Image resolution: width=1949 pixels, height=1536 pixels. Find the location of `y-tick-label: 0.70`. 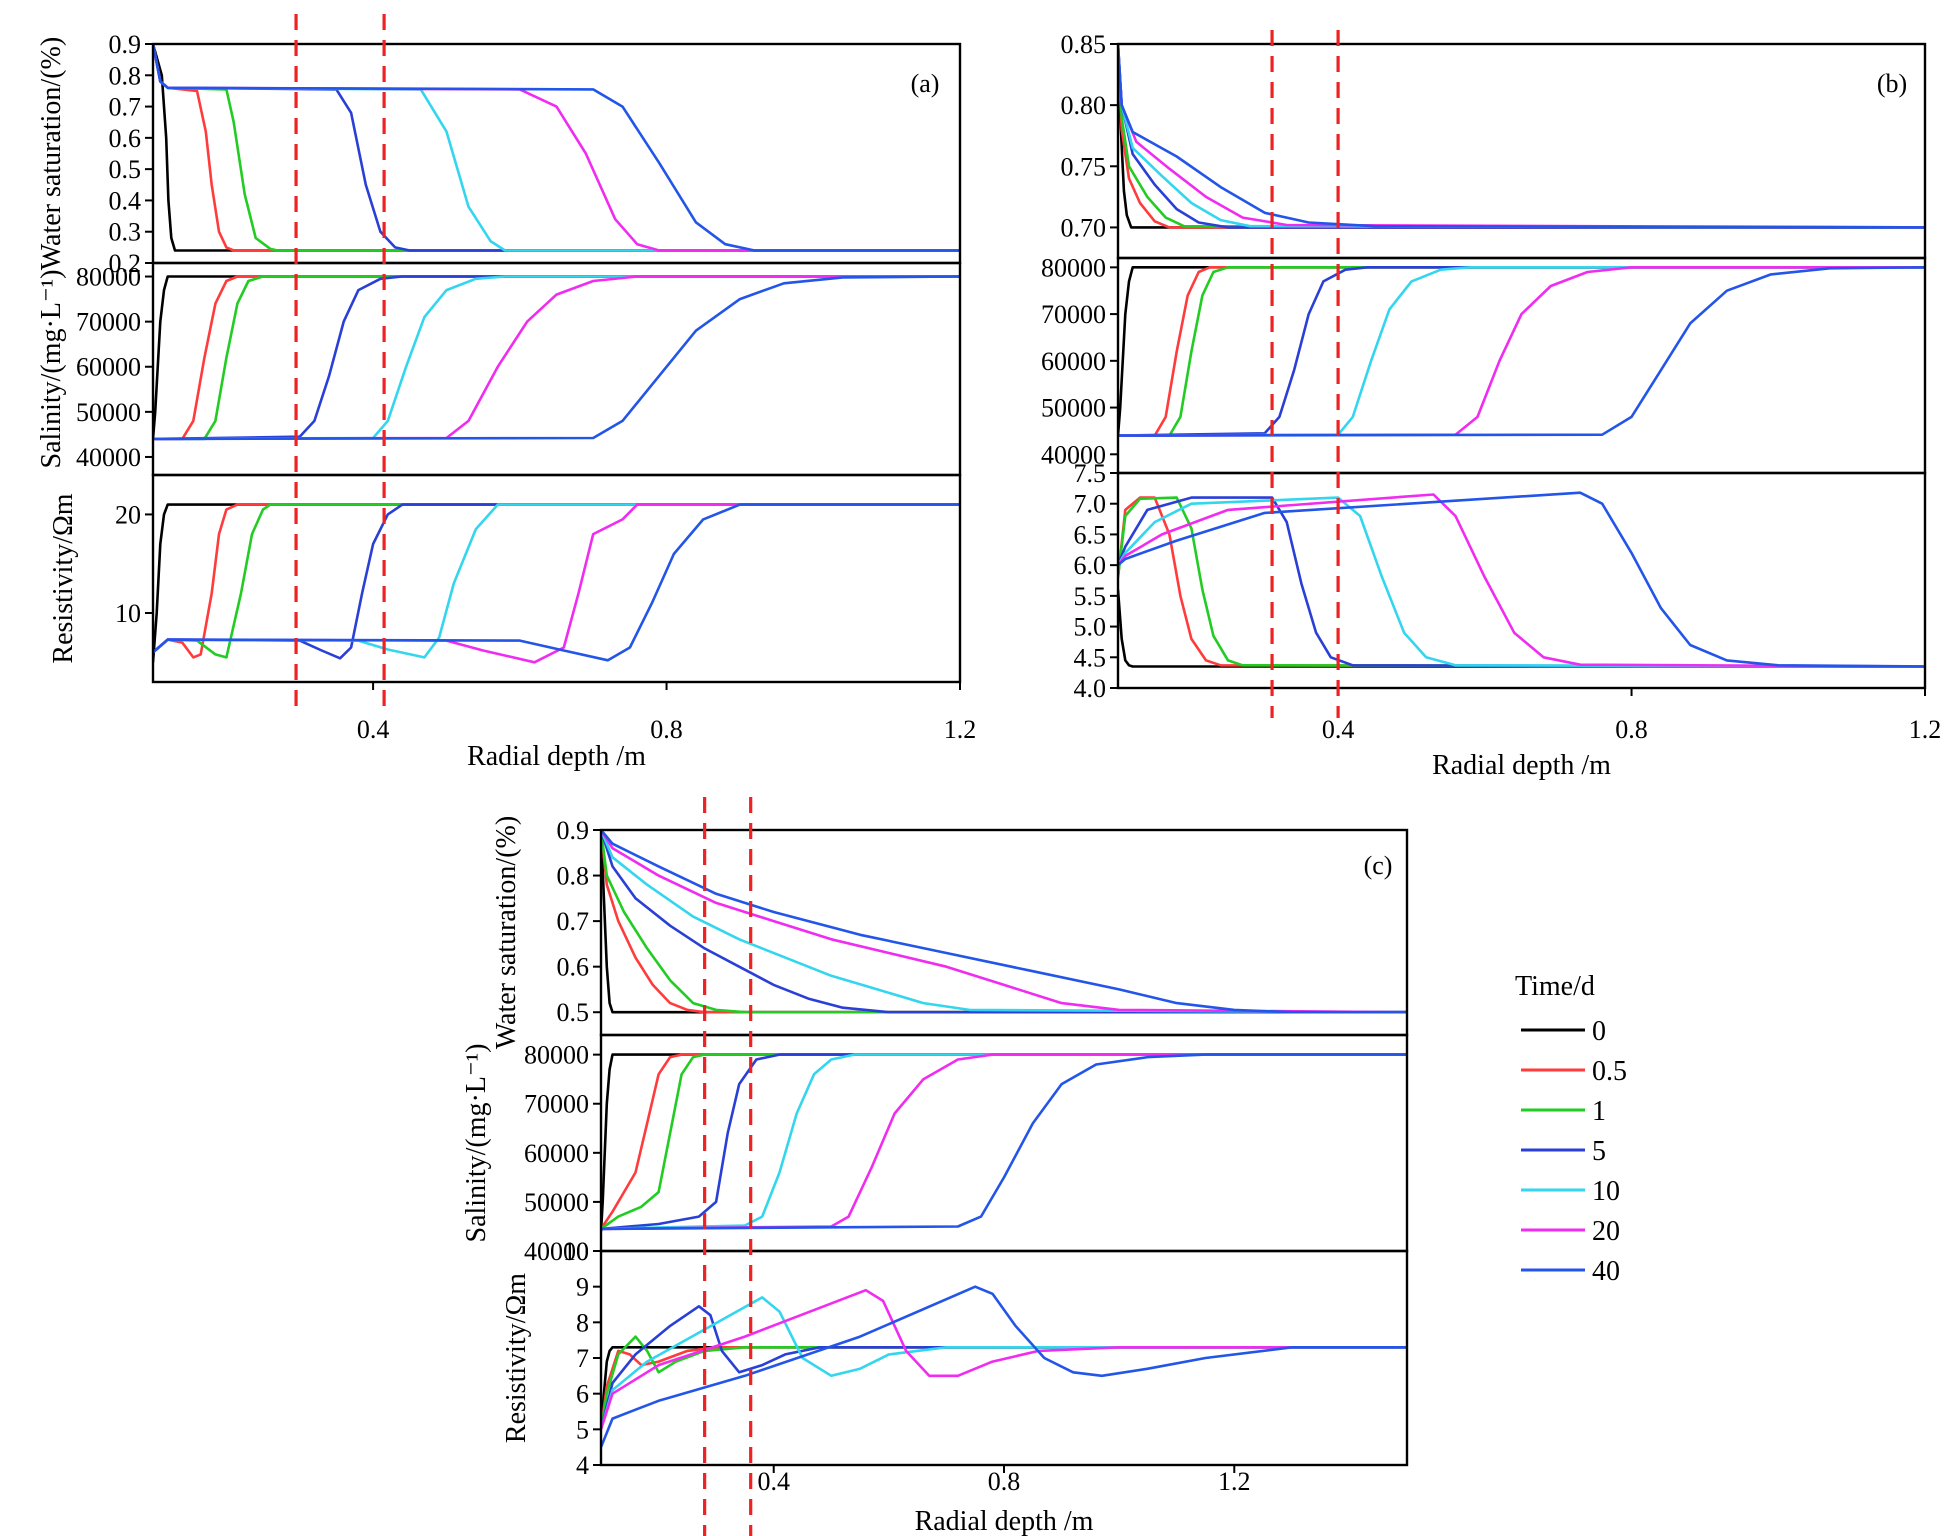

y-tick-label: 0.70 is located at coordinates (1084, 227).